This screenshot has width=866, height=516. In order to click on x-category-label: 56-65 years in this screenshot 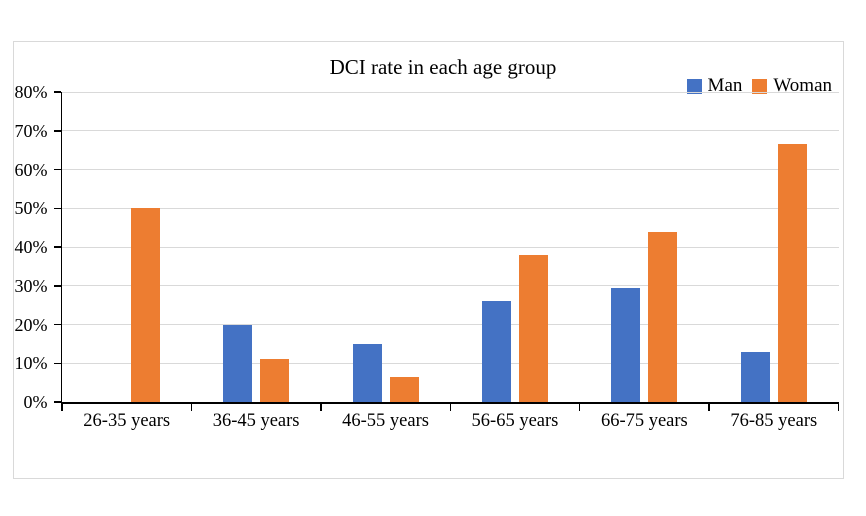, I will do `click(515, 421)`.